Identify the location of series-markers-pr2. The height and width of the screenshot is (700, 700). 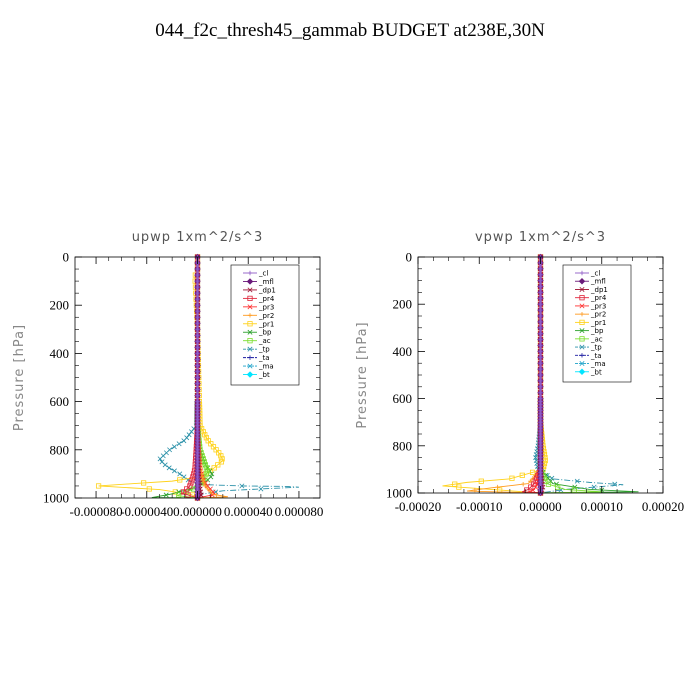
(507, 375).